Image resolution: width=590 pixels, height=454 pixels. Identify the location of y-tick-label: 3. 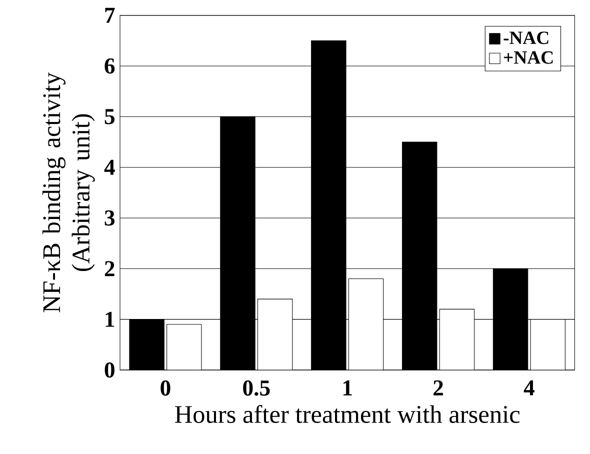
(109, 218).